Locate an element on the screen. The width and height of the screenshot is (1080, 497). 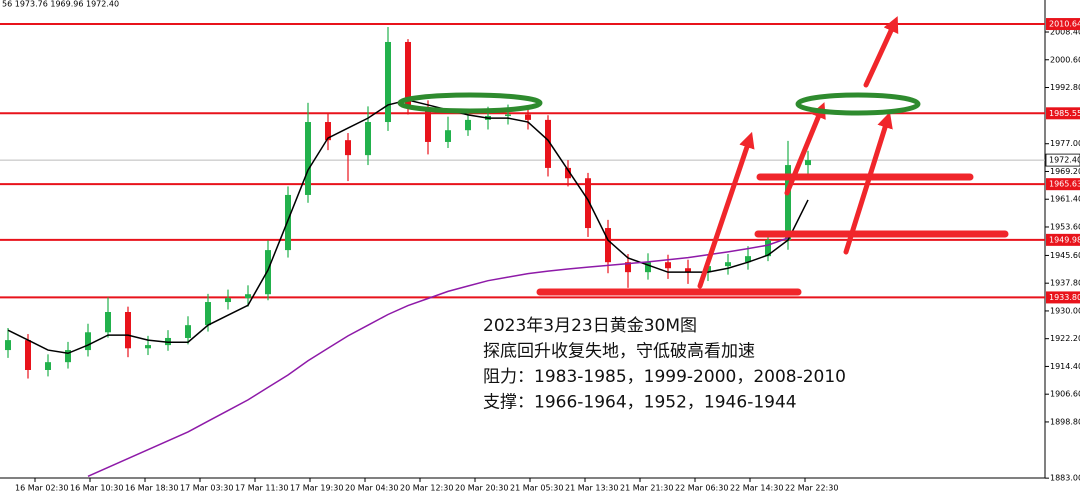
y-tick-label: 1922.20 is located at coordinates (1065, 338).